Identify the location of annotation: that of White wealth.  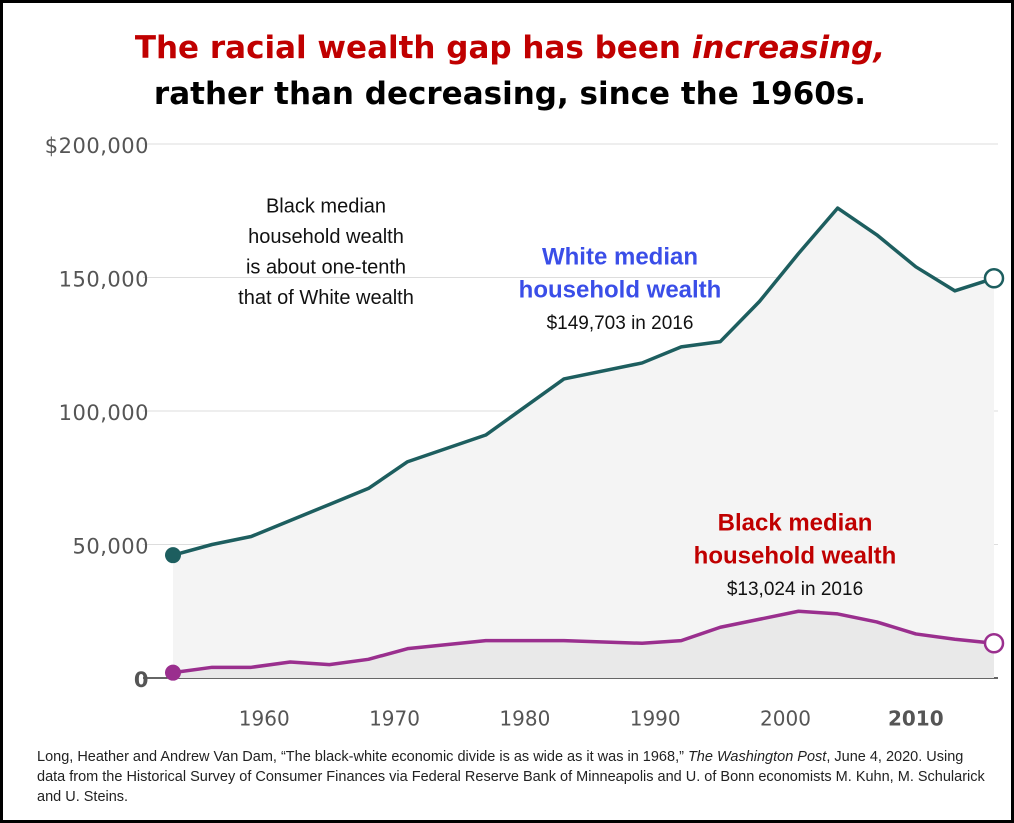
(326, 298).